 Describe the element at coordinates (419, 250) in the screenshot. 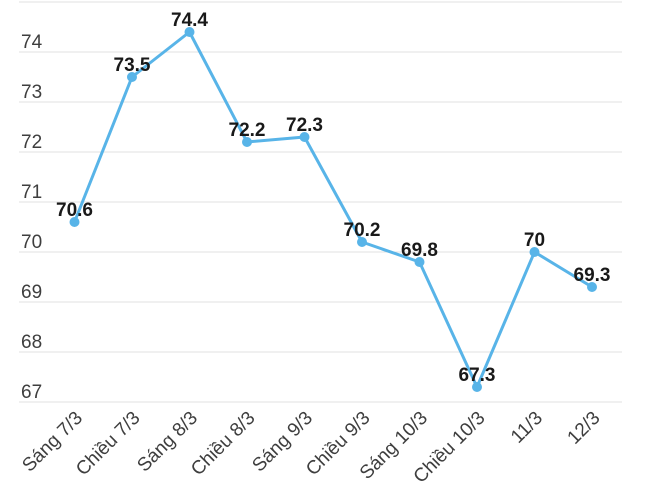

I see `data-point-label: 69.8` at that location.